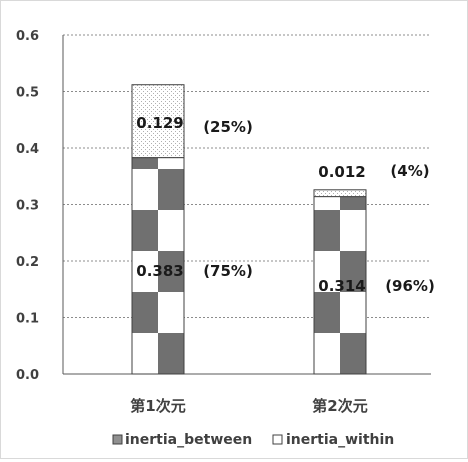 Image resolution: width=468 pixels, height=462 pixels. I want to click on data-label-value: 0.314, so click(341, 286).